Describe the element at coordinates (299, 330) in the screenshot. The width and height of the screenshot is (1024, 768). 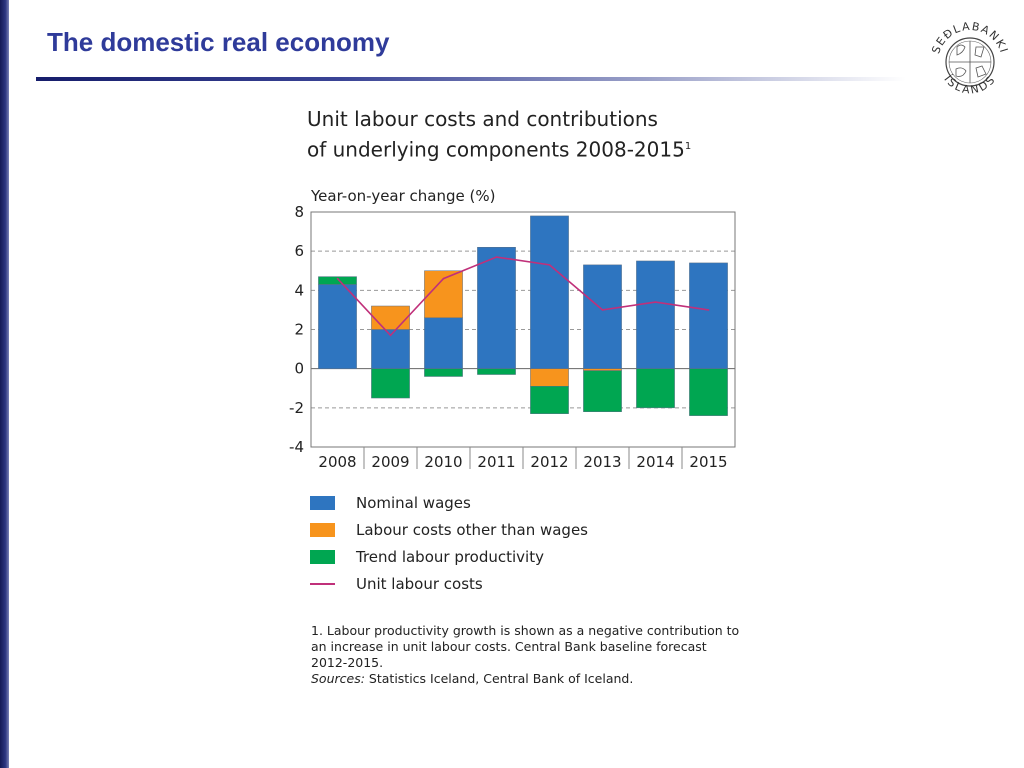
I see `y-tick-label: 2` at that location.